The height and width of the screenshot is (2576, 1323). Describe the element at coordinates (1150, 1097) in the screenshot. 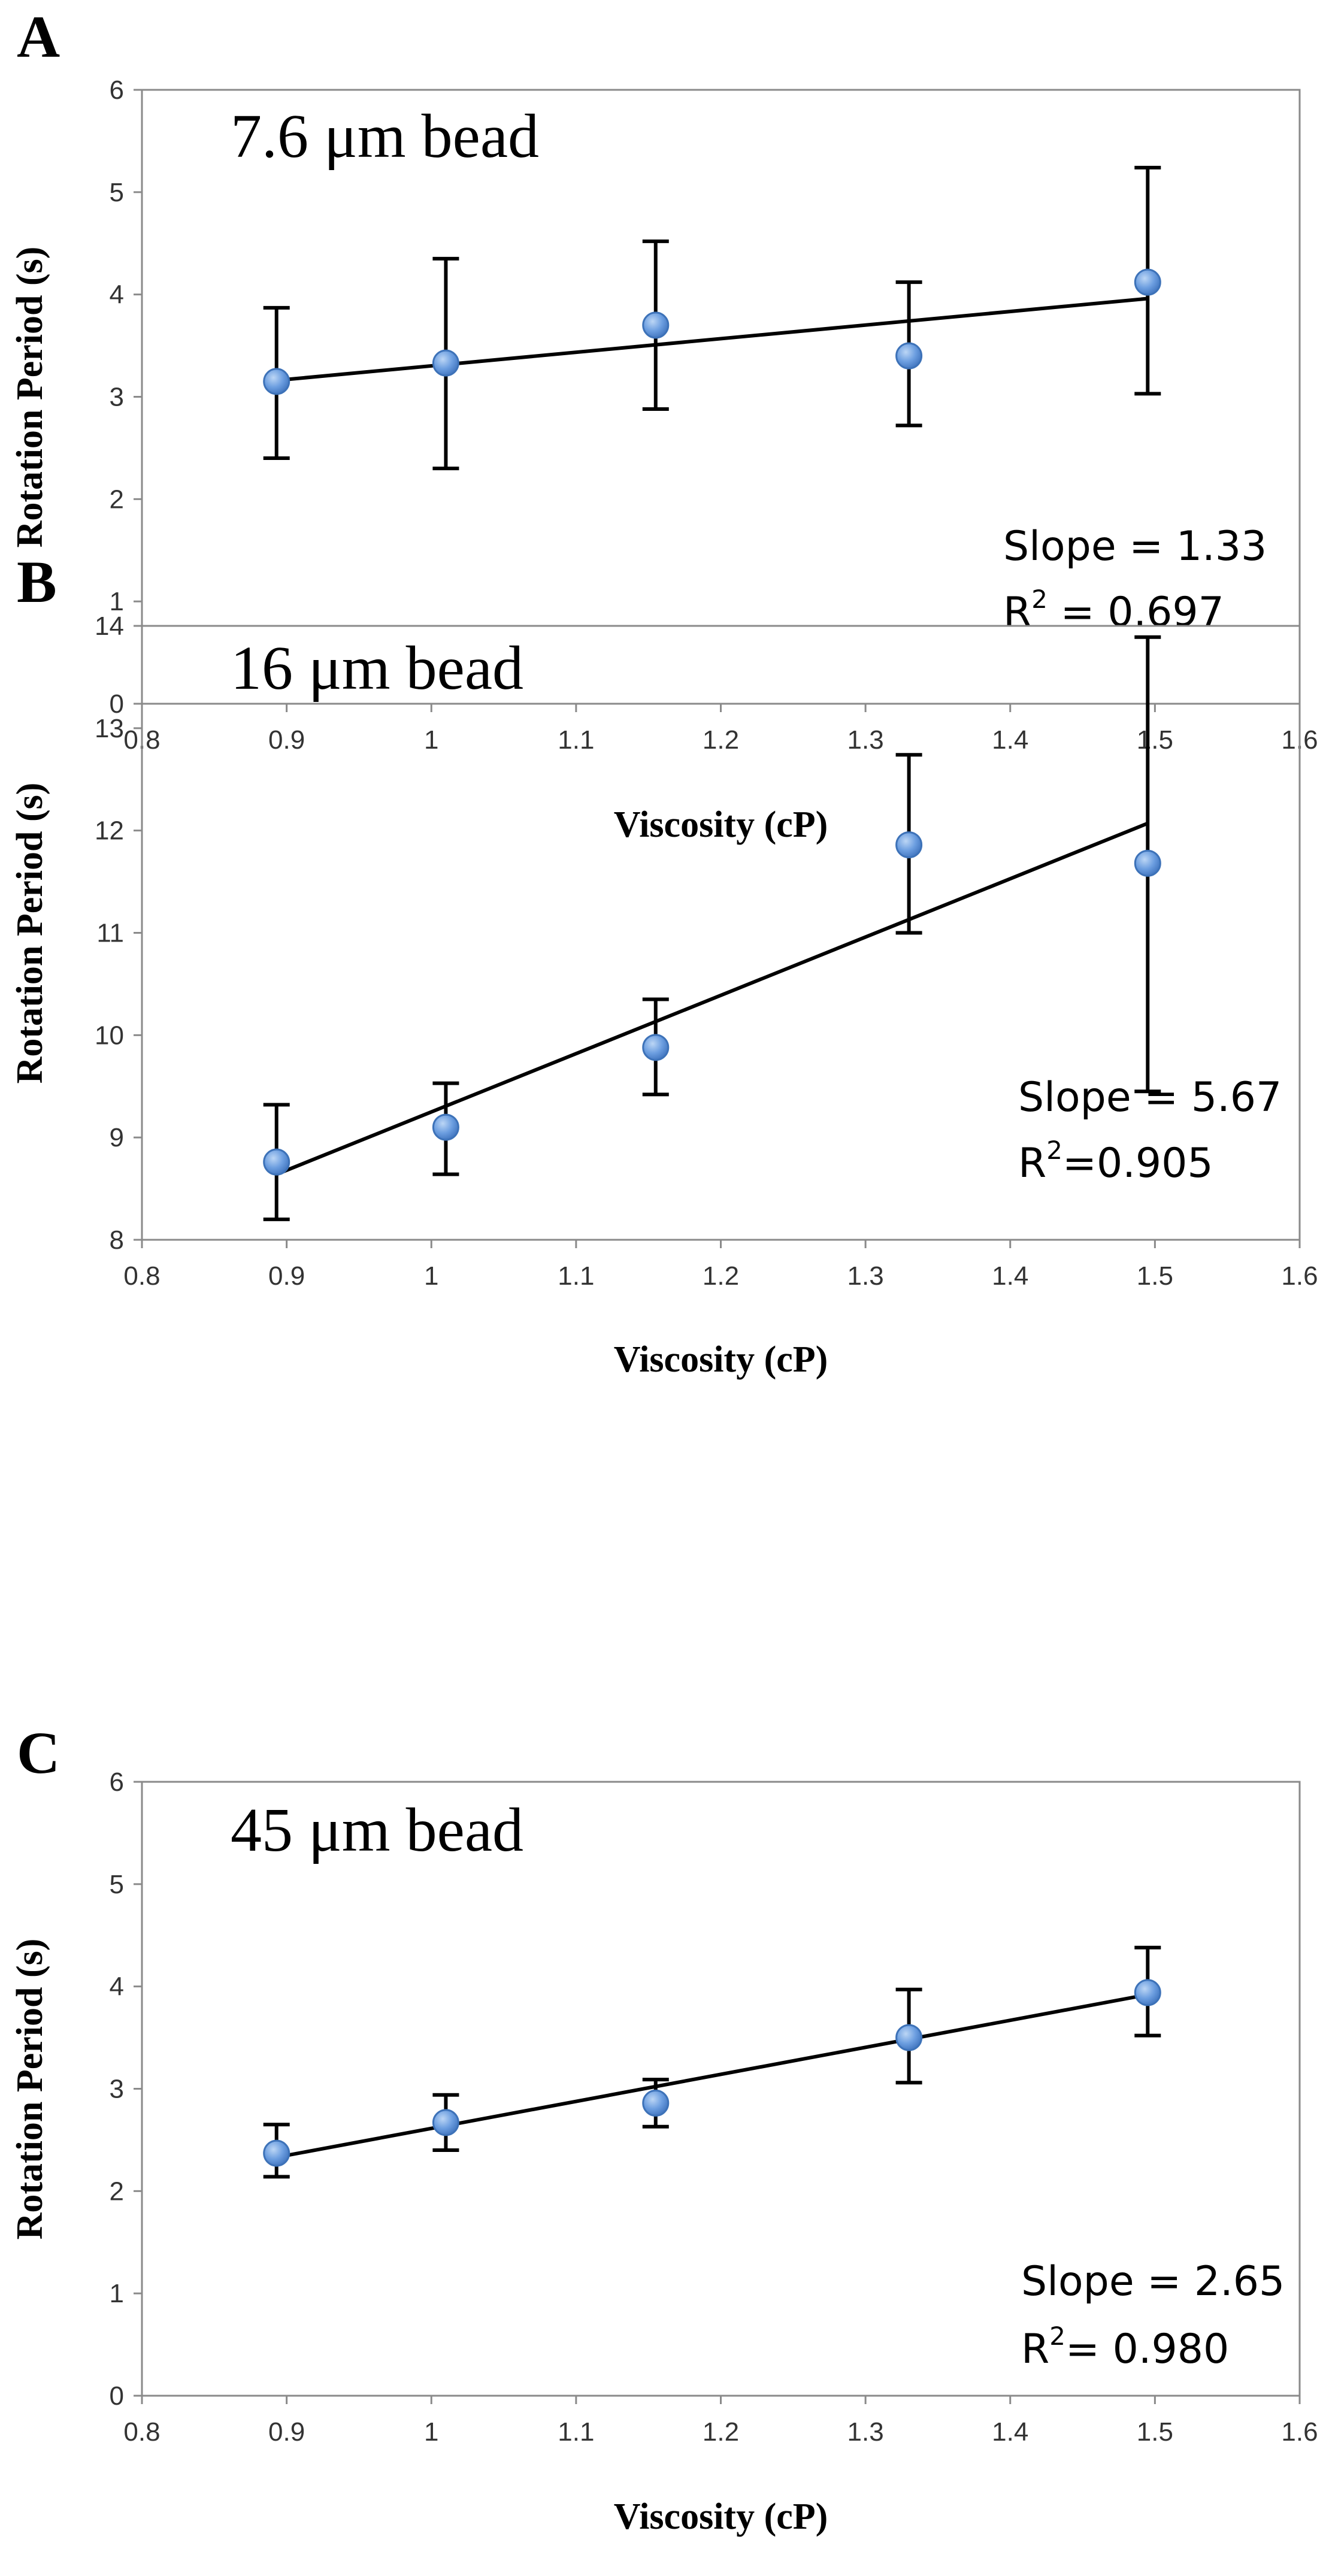

I see `slope-annotation: Slope = 5.67` at that location.